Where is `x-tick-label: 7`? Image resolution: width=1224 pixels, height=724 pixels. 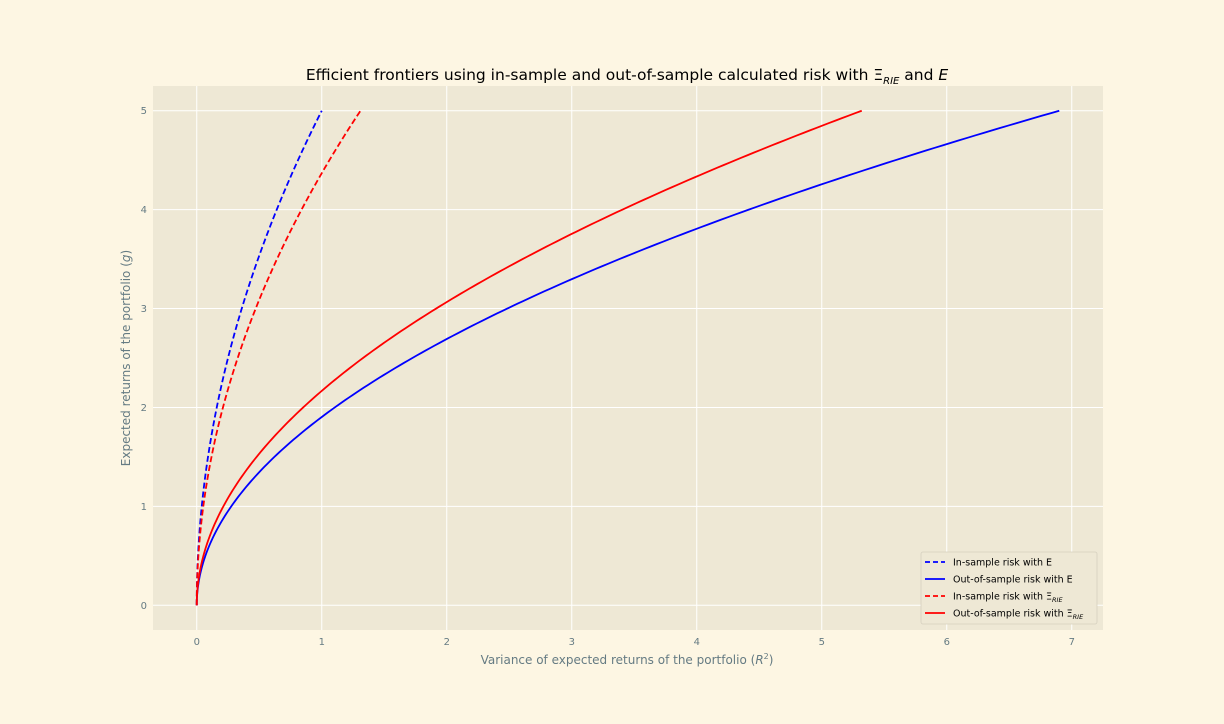 x-tick-label: 7 is located at coordinates (1072, 642).